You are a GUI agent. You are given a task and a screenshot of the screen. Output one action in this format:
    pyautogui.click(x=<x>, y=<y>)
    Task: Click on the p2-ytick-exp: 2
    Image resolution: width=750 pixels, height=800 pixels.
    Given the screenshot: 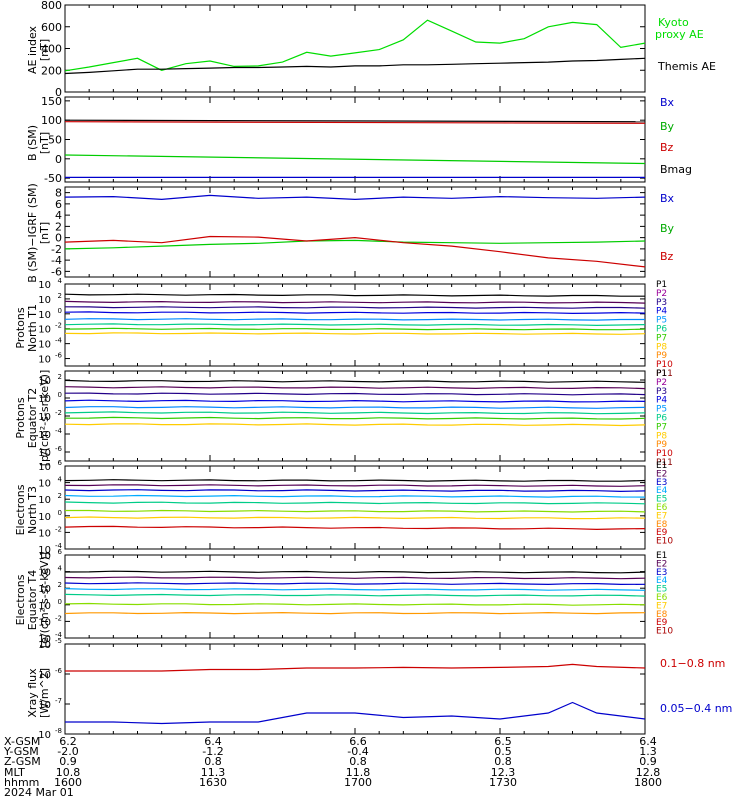 What is the action you would take?
    pyautogui.click(x=60, y=377)
    